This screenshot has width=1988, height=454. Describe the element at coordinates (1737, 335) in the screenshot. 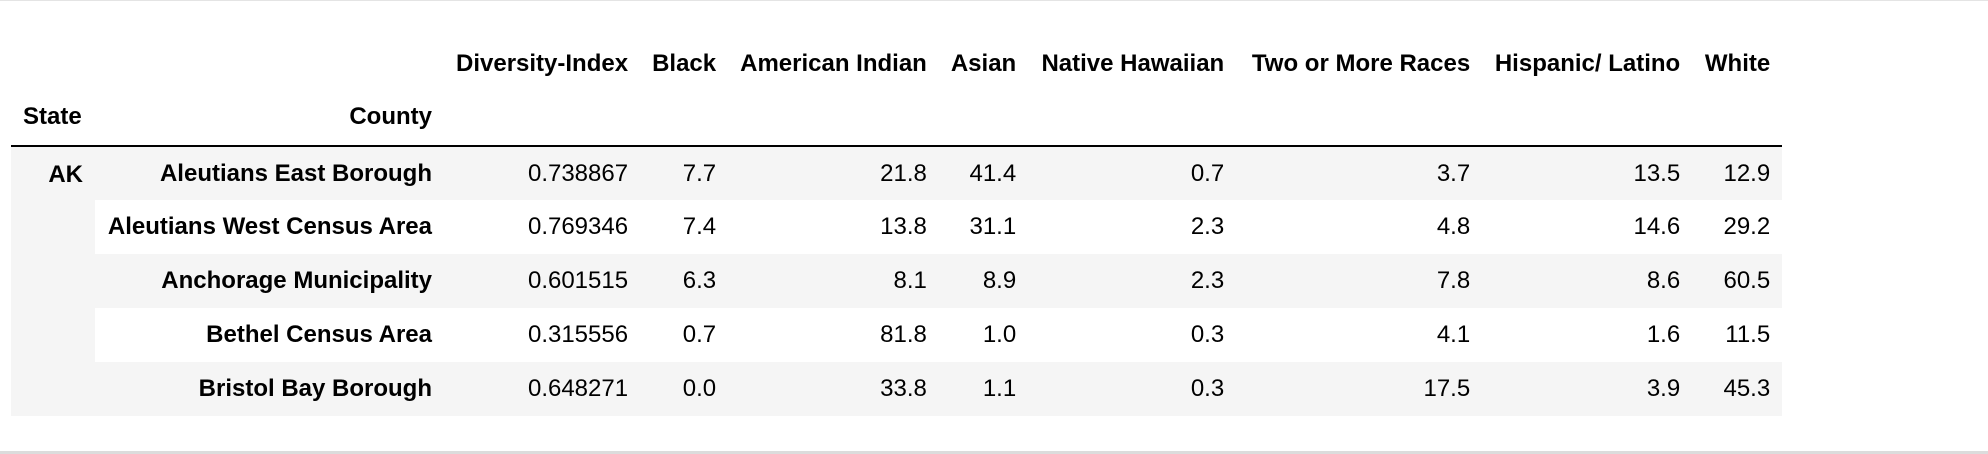

I see `table-cell: 11.5` at that location.